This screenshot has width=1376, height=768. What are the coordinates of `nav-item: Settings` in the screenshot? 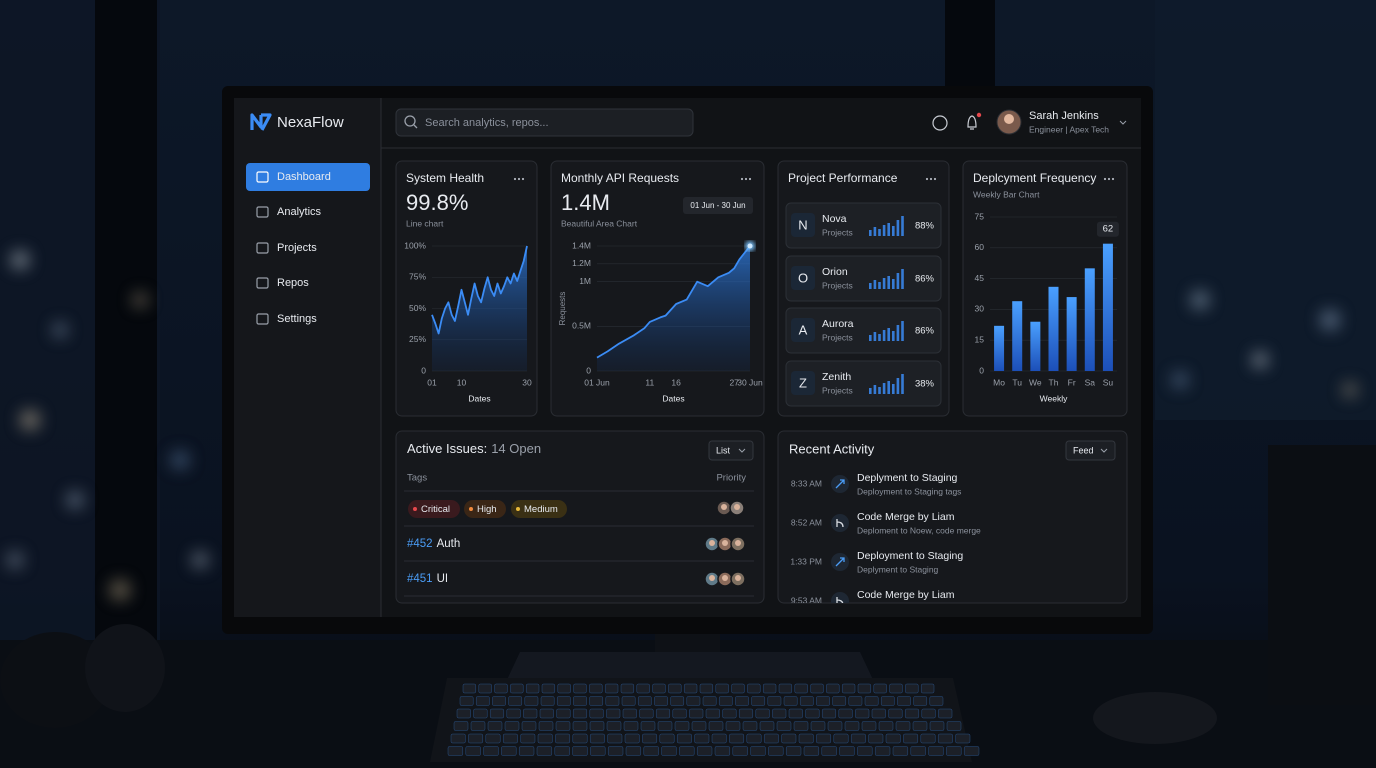 It's located at (297, 319).